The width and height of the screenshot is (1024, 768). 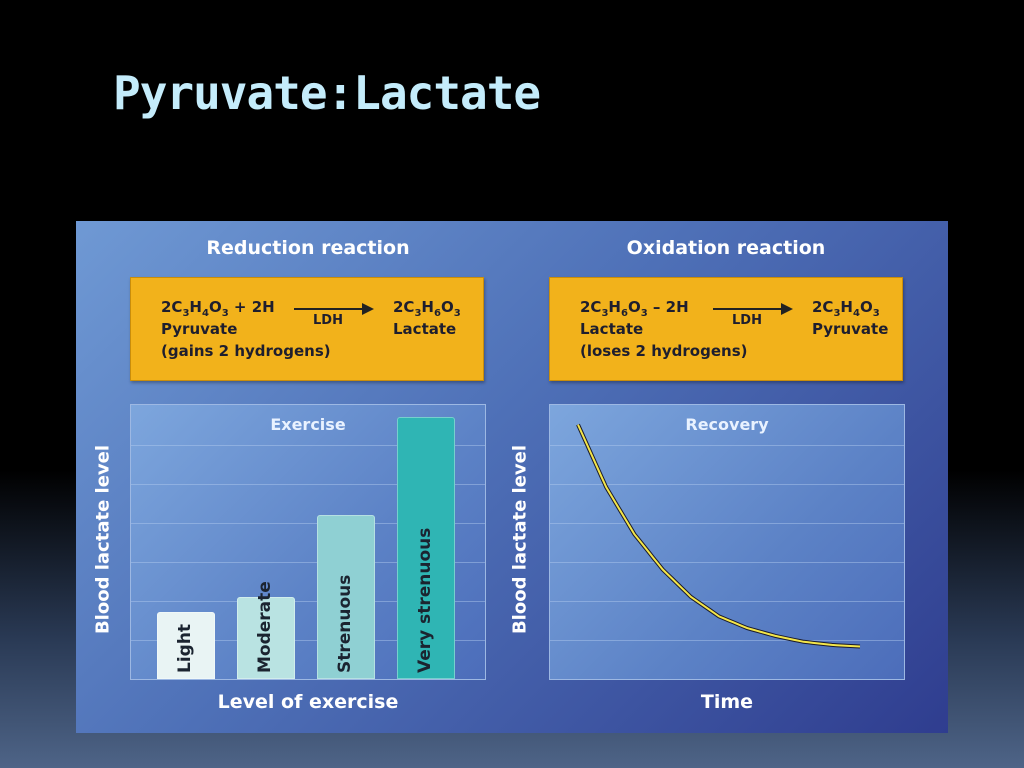 I want to click on recovery-curve-svg, so click(x=718, y=536).